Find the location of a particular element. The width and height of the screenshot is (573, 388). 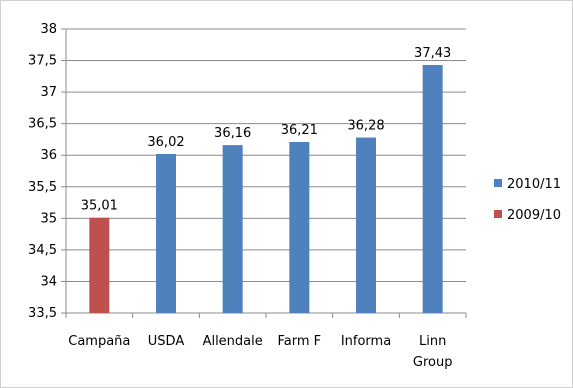

data-label: 36,21 is located at coordinates (299, 130).